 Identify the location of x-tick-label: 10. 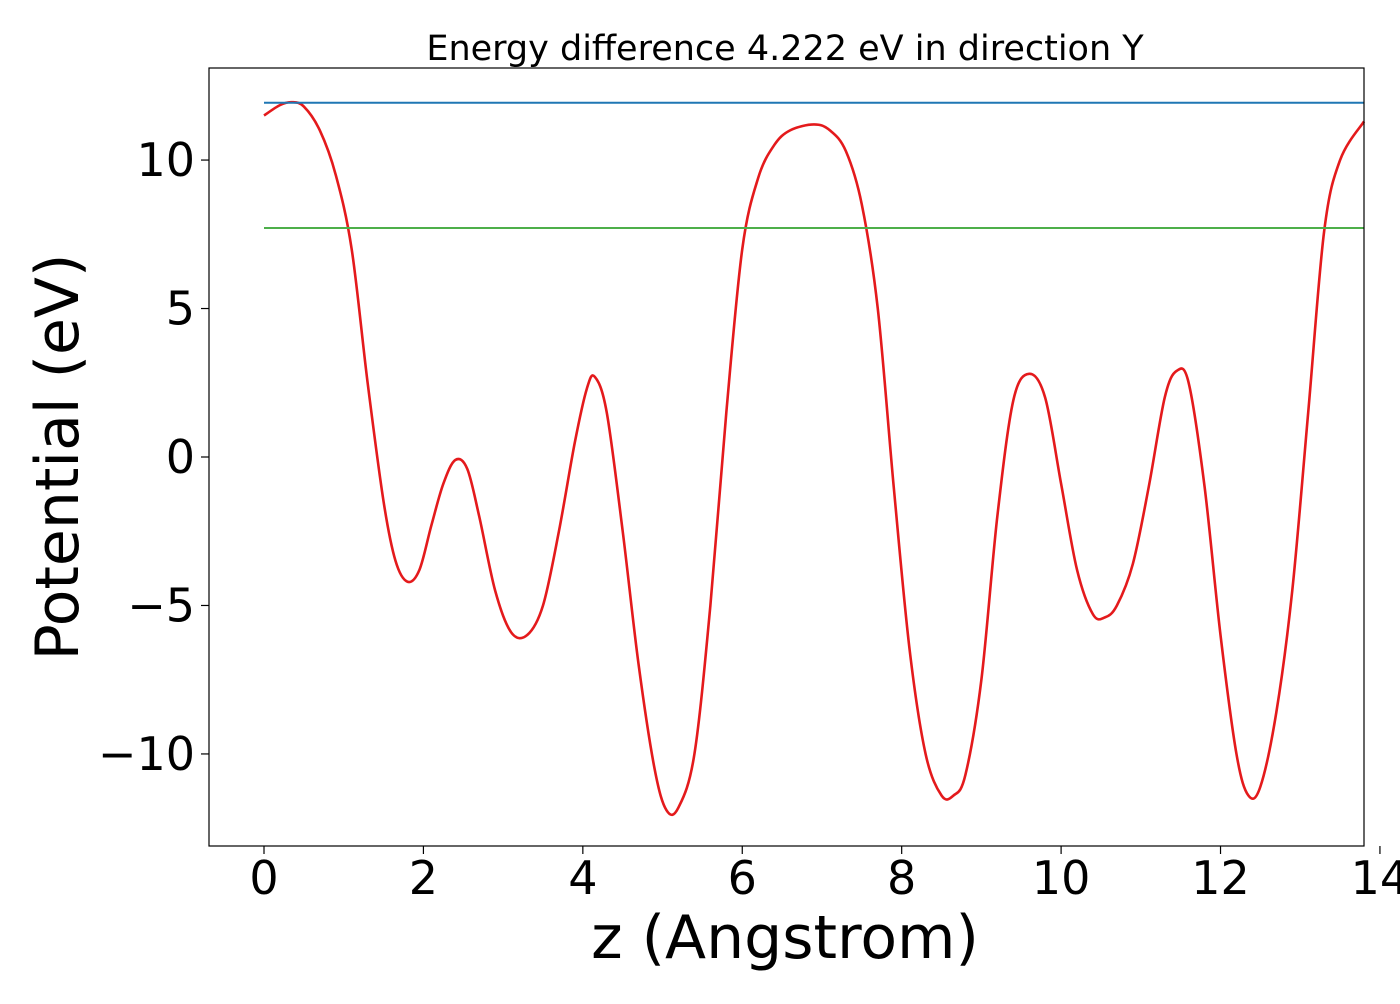
(1061, 878).